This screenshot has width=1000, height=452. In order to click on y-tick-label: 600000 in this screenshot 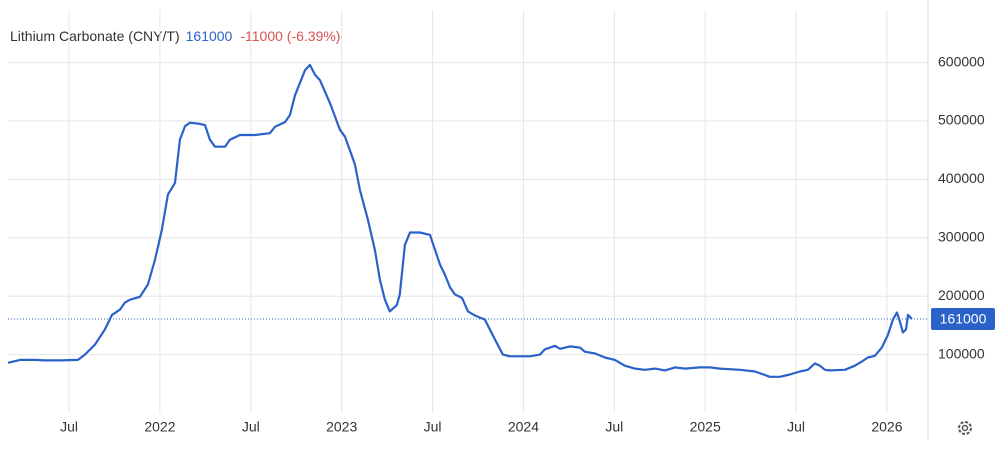, I will do `click(961, 61)`.